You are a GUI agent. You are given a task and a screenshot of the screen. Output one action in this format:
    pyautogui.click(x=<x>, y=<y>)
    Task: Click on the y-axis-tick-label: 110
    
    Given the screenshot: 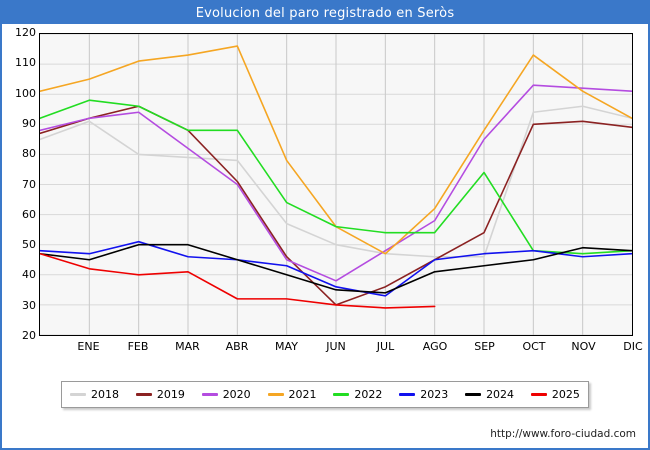 What is the action you would take?
    pyautogui.click(x=25, y=63)
    